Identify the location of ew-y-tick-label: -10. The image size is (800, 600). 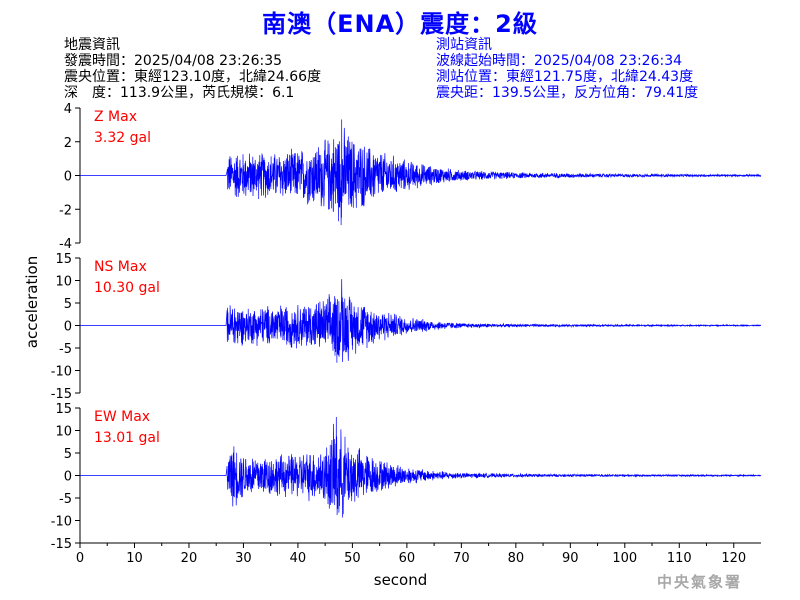
(61, 522).